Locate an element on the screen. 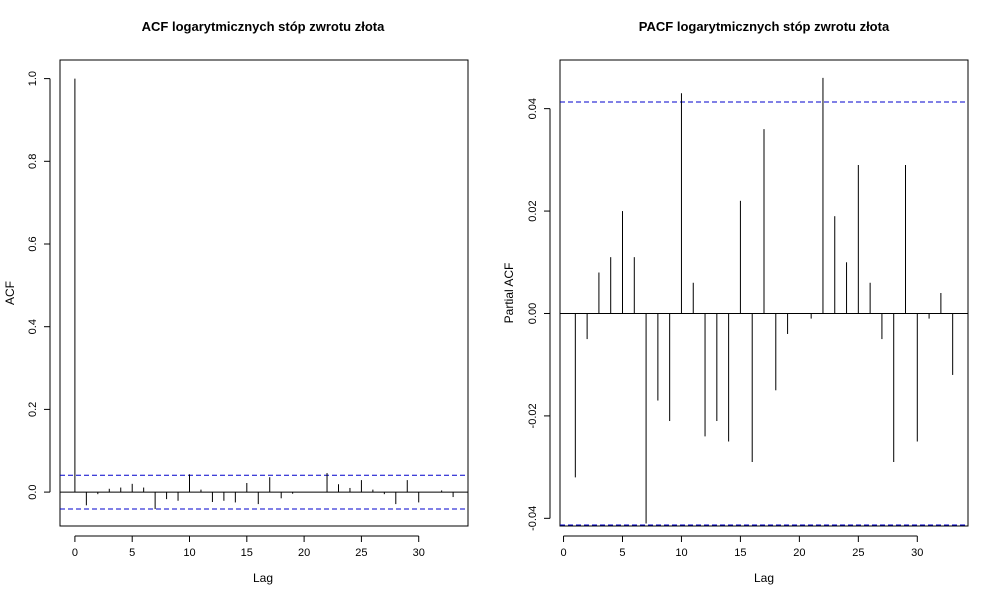 This screenshot has width=1000, height=600. acf-x-tick-label: 25 is located at coordinates (361, 553).